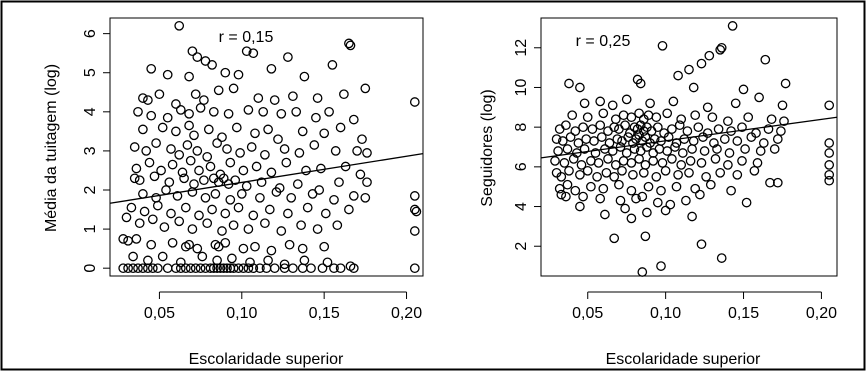 Image resolution: width=866 pixels, height=371 pixels. Describe the element at coordinates (527, 145) in the screenshot. I see `y-axis-ticks: 2 4 6 8 10 12` at that location.